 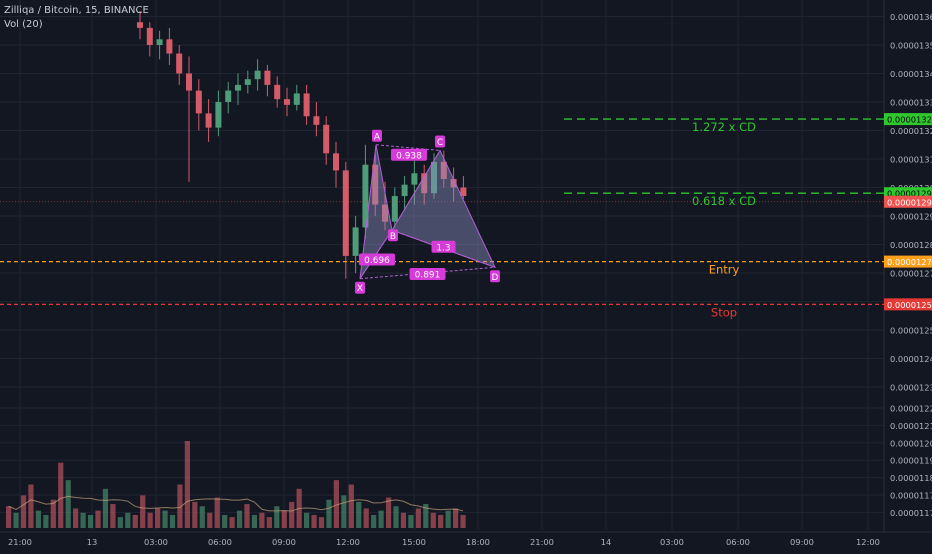 What do you see at coordinates (911, 74) in the screenshot?
I see `y-tick-label: 0.00001340` at bounding box center [911, 74].